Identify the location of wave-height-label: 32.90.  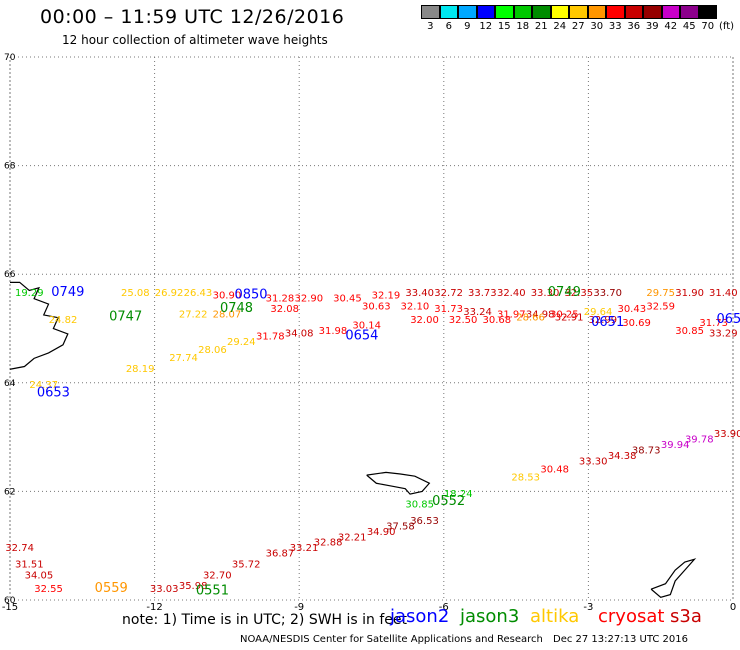
(309, 298).